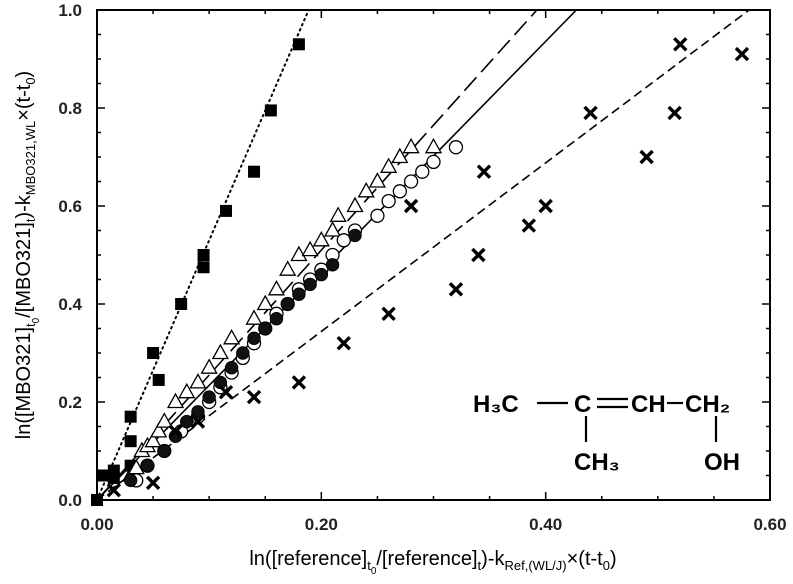 This screenshot has width=793, height=584. What do you see at coordinates (648, 404) in the screenshot?
I see `structure-ch: CH` at bounding box center [648, 404].